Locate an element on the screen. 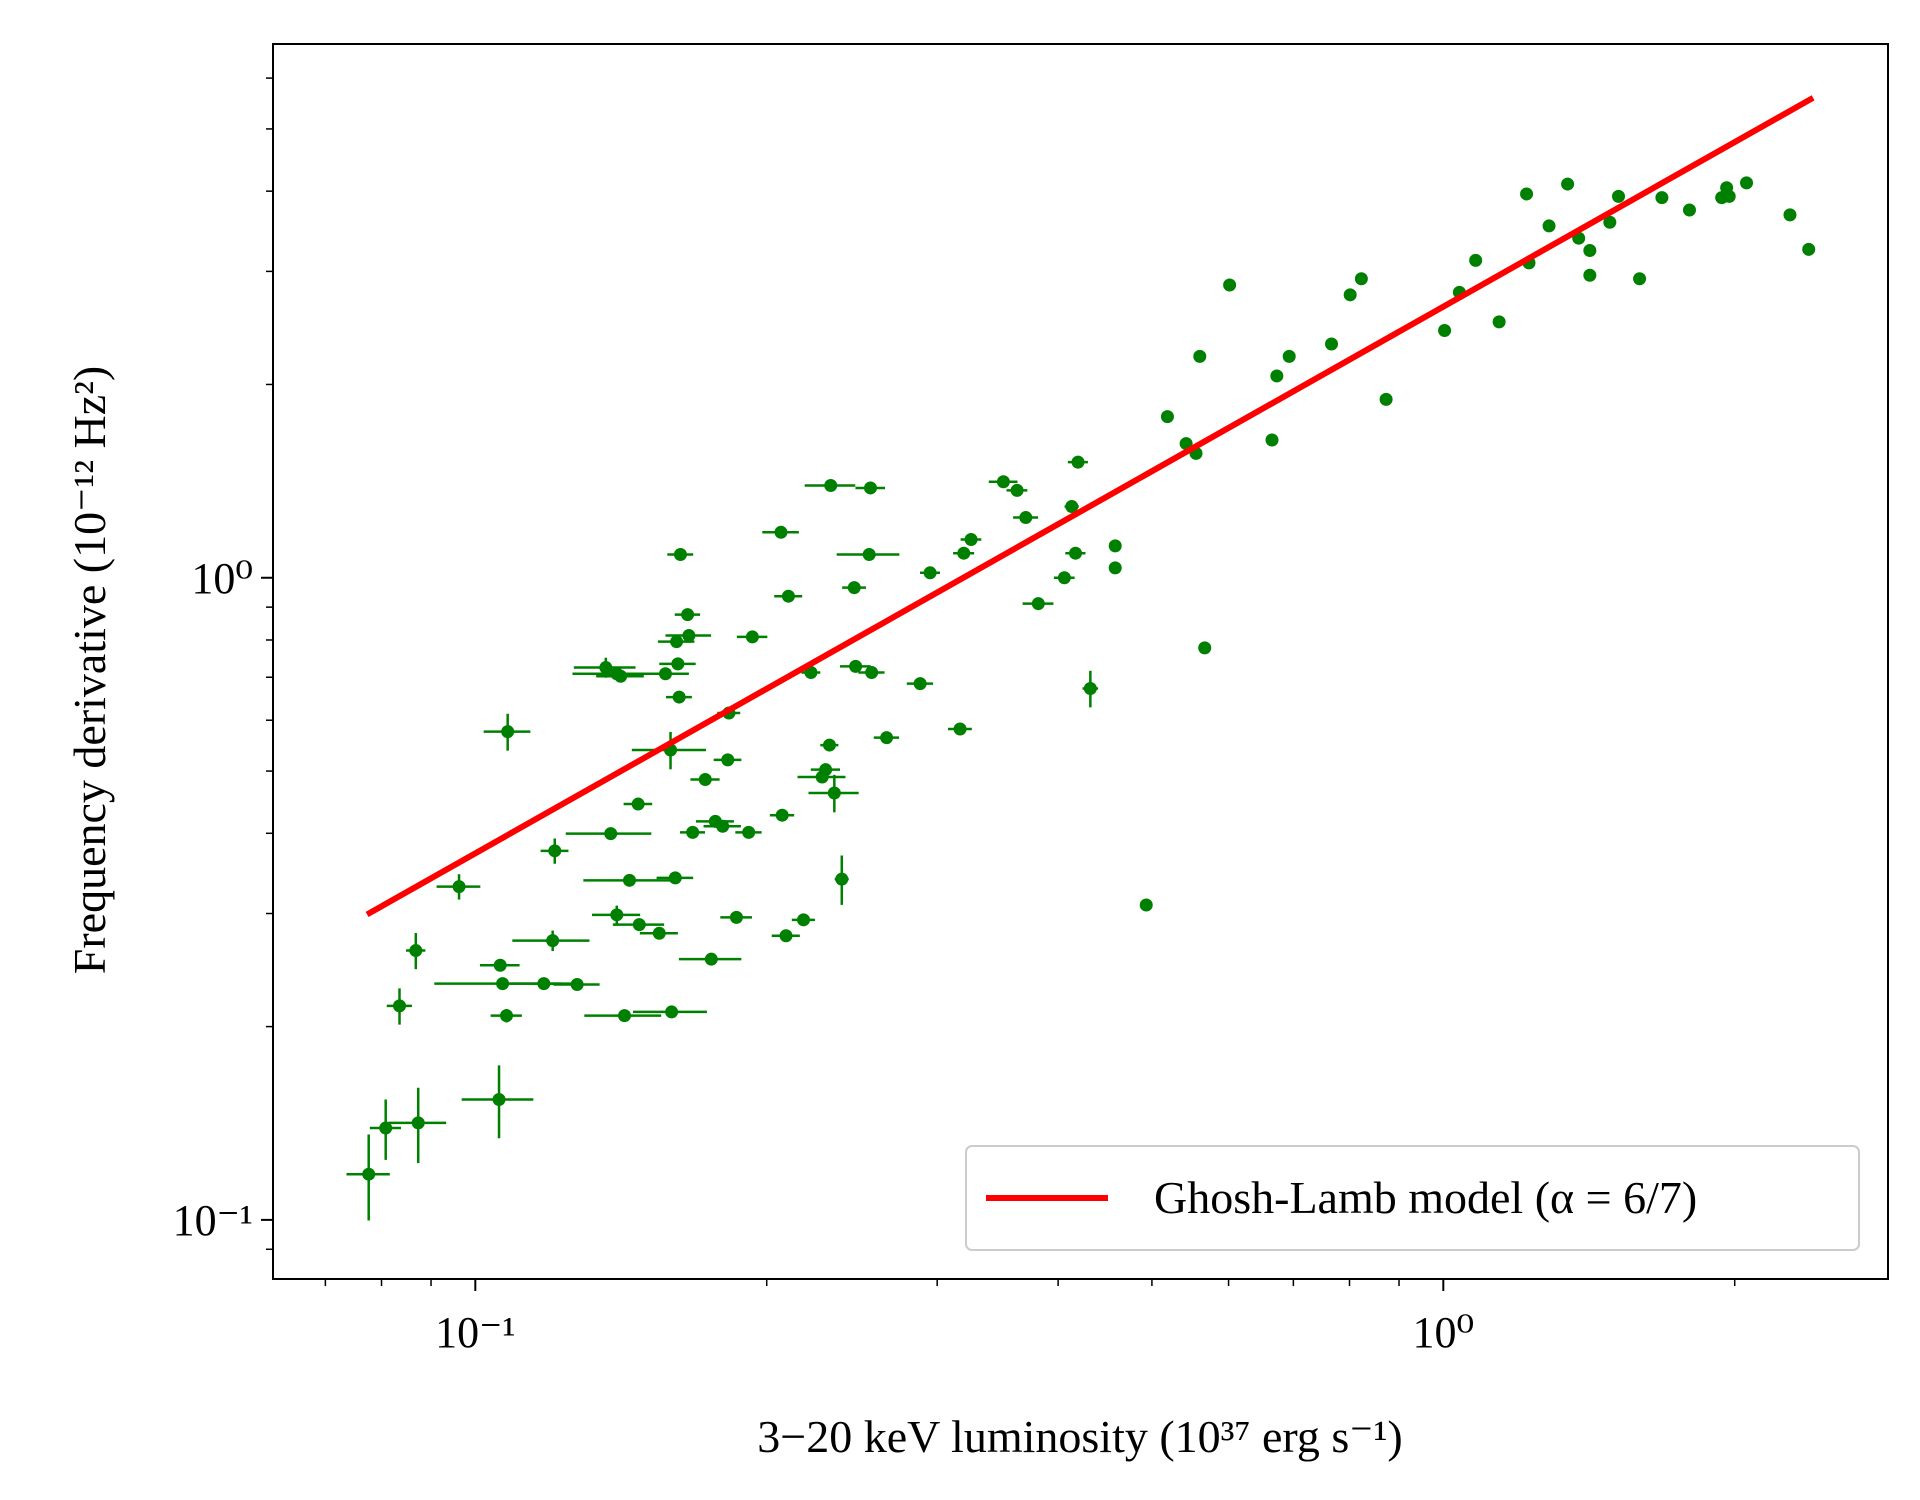 This screenshot has height=1500, width=1920. x-tick-label: 10⁰ is located at coordinates (1443, 1332).